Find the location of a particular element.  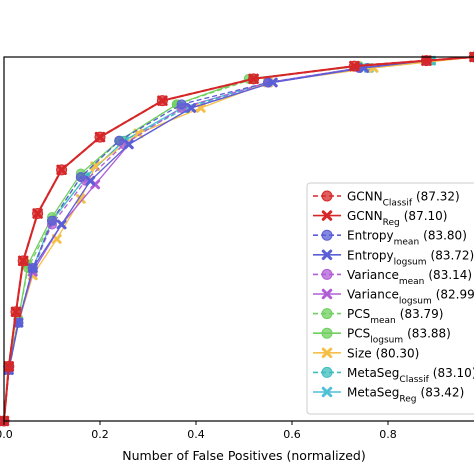

legend-entry: Variancemean (83.14) is located at coordinates (392, 277).